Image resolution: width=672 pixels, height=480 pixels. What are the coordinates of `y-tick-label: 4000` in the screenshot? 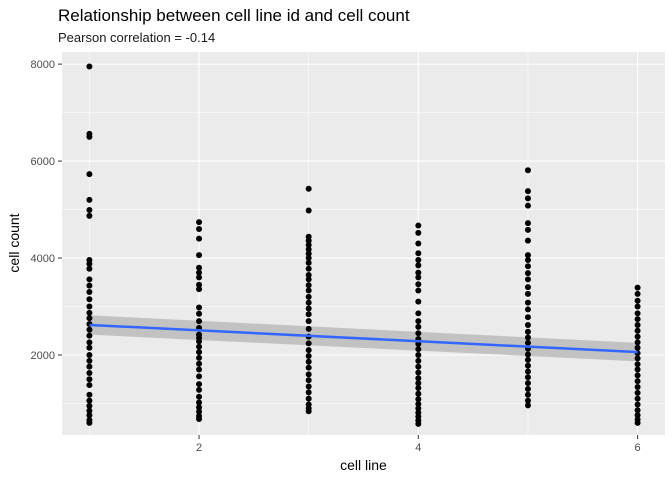 It's located at (43, 259).